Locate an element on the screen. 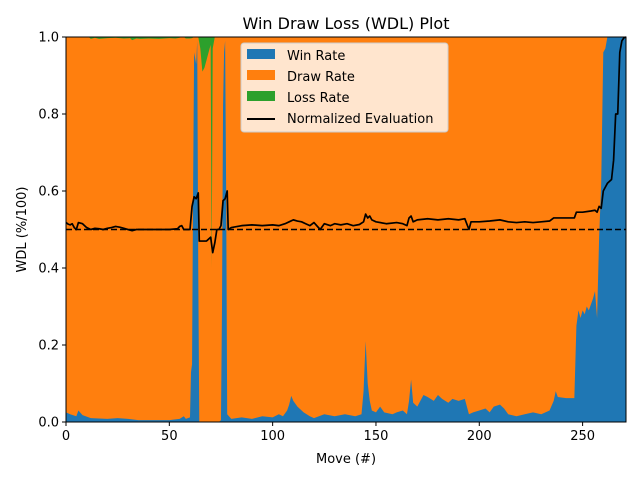  y-tick-label: 0.0 is located at coordinates (48, 423).